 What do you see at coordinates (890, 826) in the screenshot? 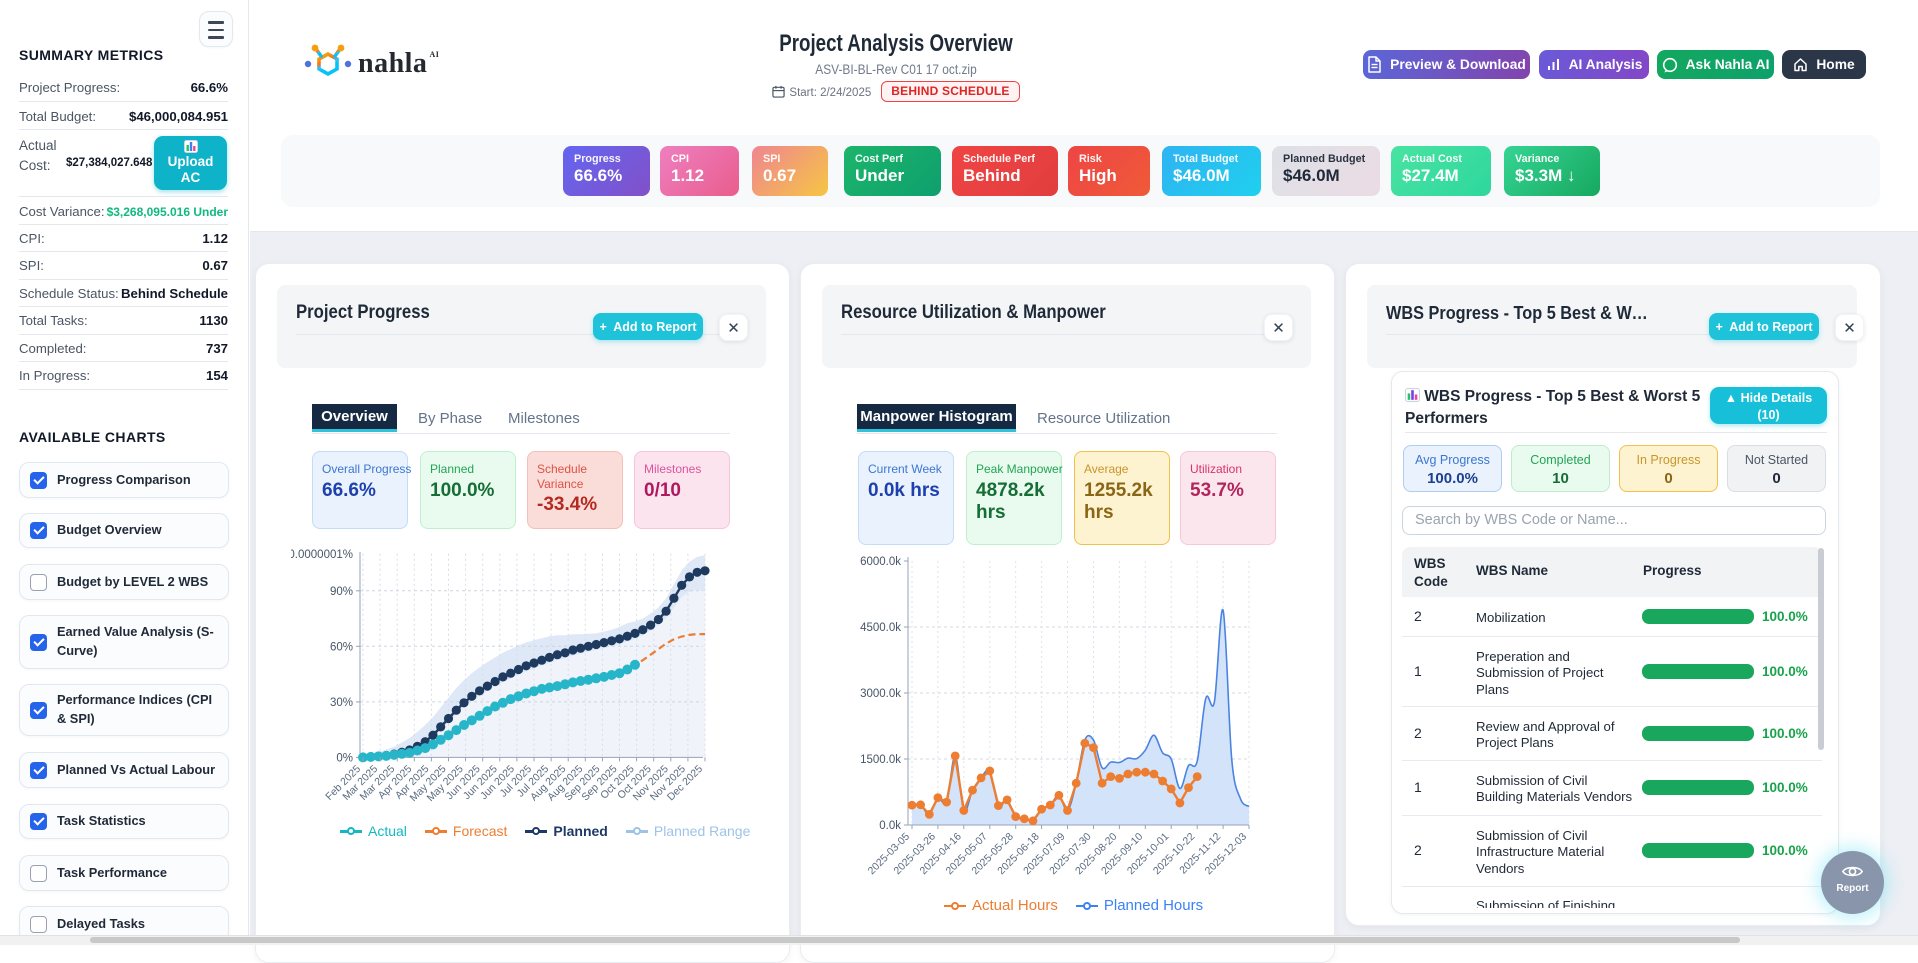
I see `svg-text: 0.0k` at bounding box center [890, 826].